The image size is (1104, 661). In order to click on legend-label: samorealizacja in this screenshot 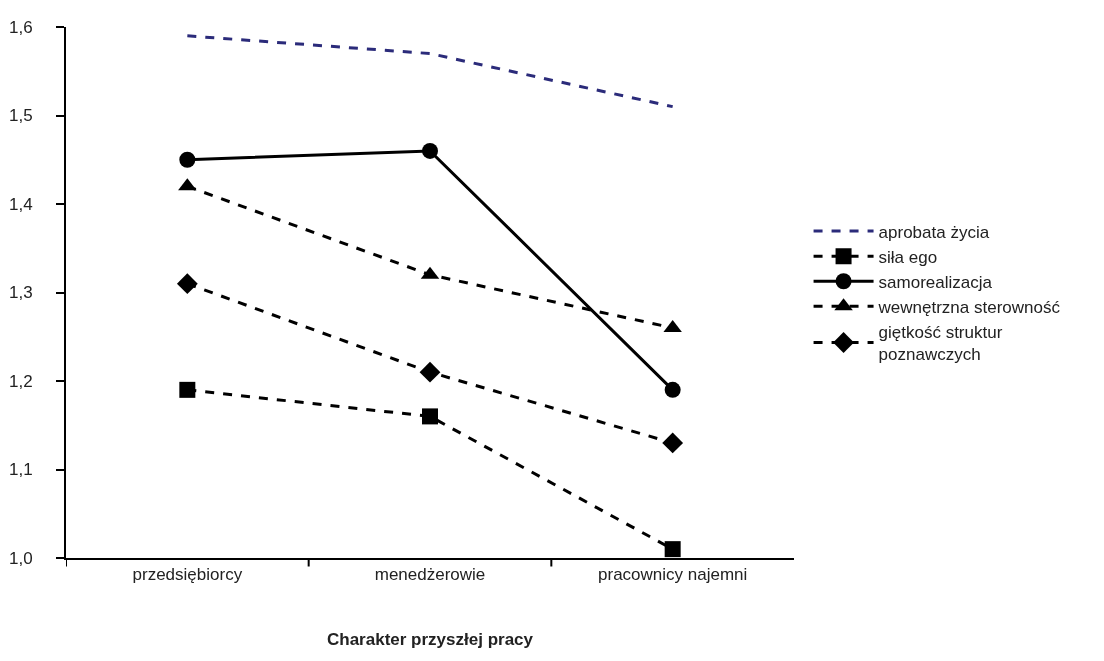, I will do `click(935, 282)`.